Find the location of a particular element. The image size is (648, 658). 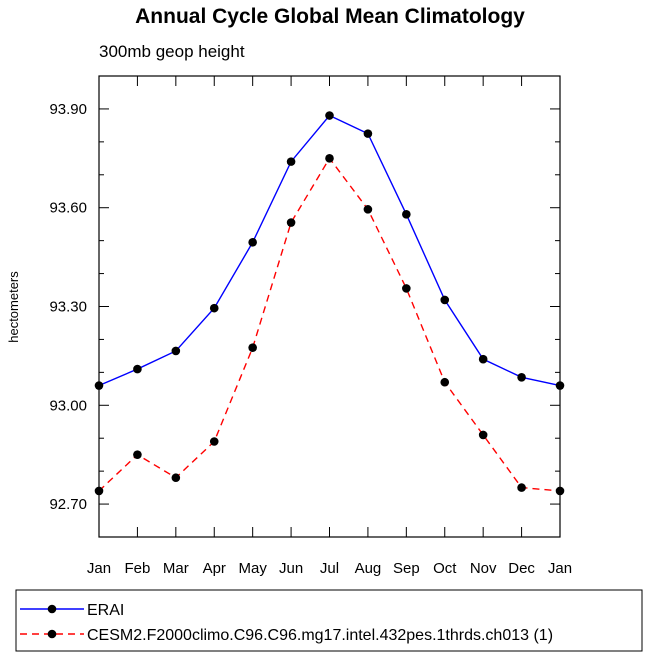

chart-title: Annual Cycle Global Mean Climatology is located at coordinates (330, 16).